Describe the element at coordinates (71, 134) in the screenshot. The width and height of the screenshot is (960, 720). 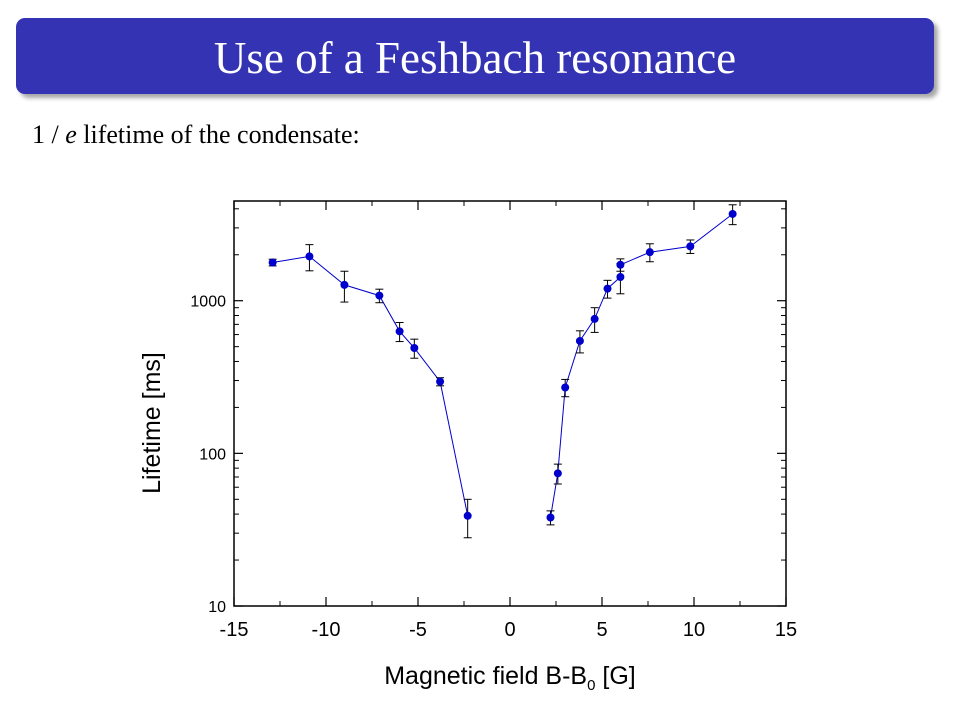
I see `subtitle-italic: e` at that location.